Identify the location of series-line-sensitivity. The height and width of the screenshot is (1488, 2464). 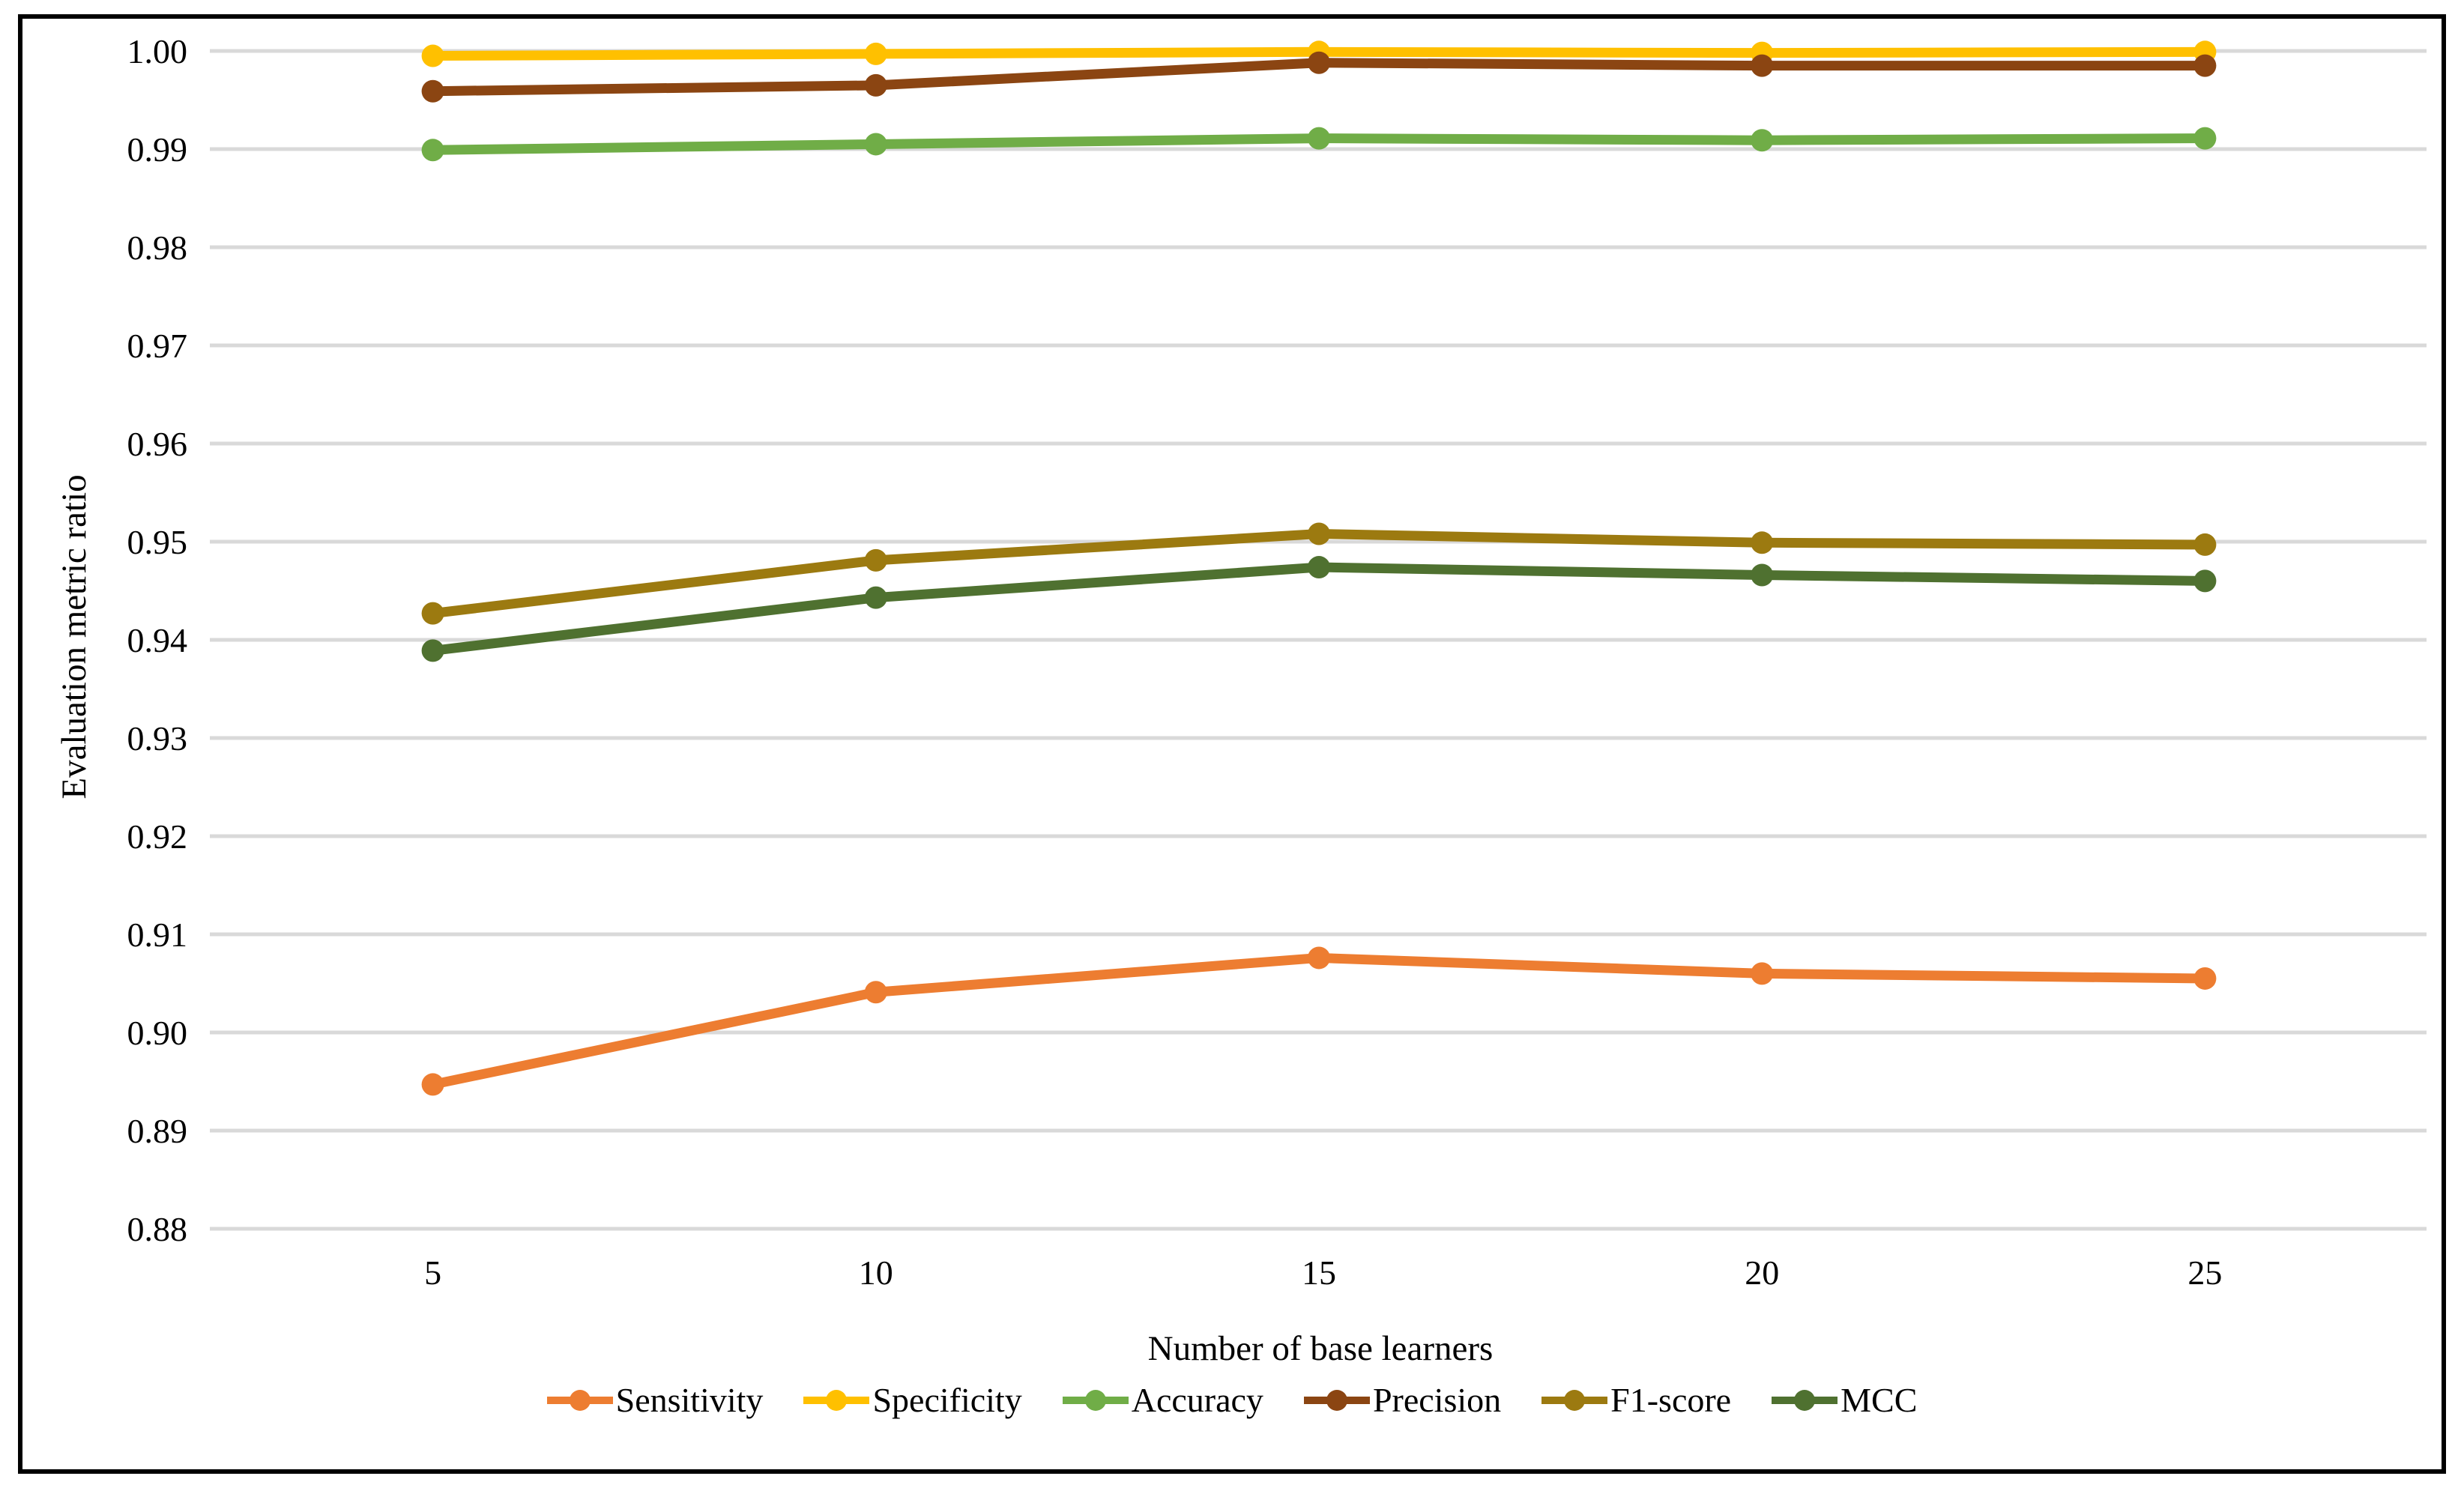
(1319, 1020).